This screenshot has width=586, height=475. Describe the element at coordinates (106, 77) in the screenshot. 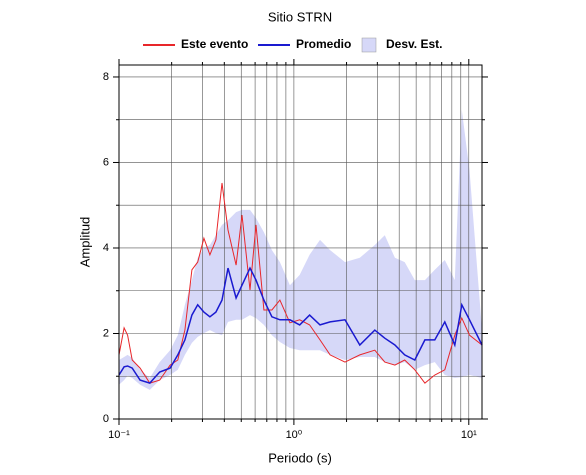

I see `y-tick-label: 8` at that location.